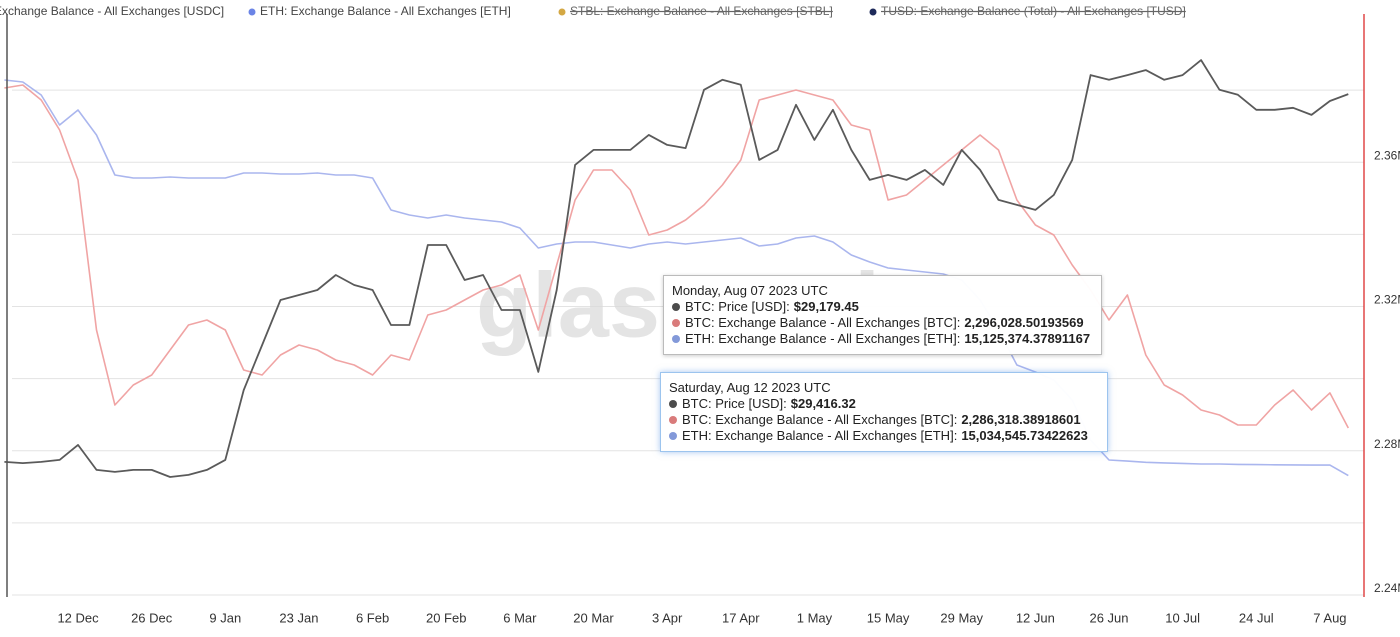  What do you see at coordinates (1108, 617) in the screenshot?
I see `x-tick-label: 26 Jun` at bounding box center [1108, 617].